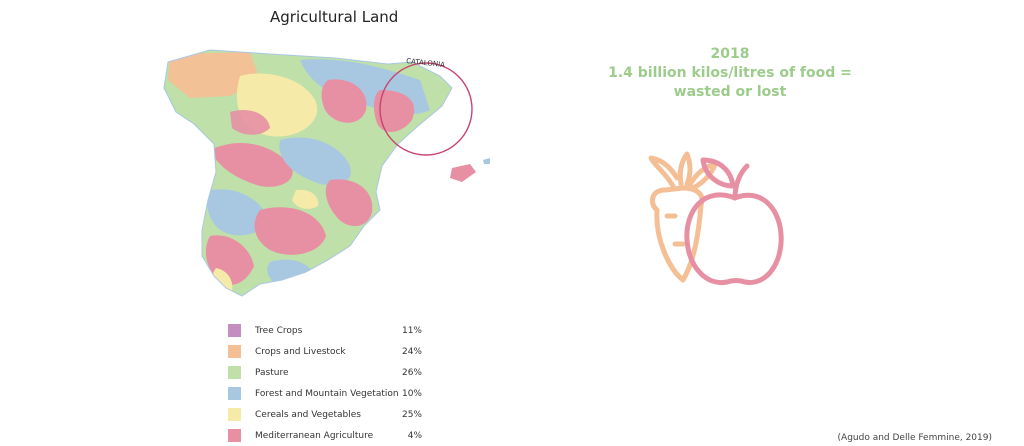 Image resolution: width=1024 pixels, height=446 pixels. I want to click on legend-item-forest-and-mountain-vegetation: Forest and Mountain Vegetation 10%, so click(333, 393).